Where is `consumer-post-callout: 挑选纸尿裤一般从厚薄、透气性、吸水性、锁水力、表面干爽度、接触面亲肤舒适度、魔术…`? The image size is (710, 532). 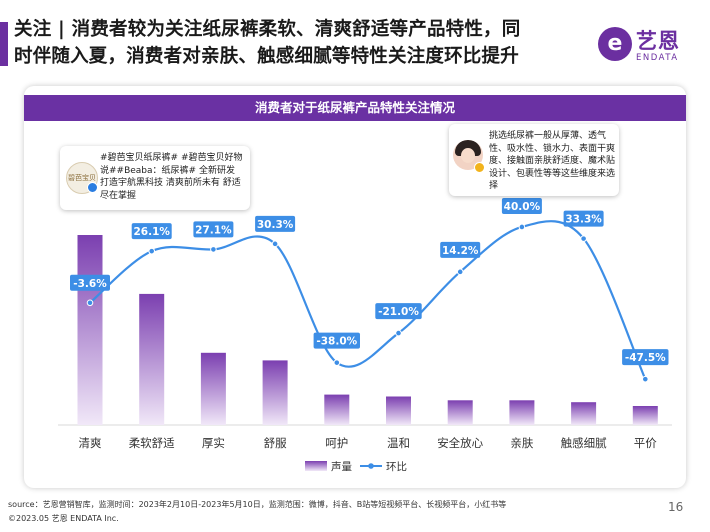 consumer-post-callout: 挑选纸尿裤一般从厚薄、透气性、吸水性、锁水力、表面干爽度、接触面亲肤舒适度、魔术… is located at coordinates (534, 160).